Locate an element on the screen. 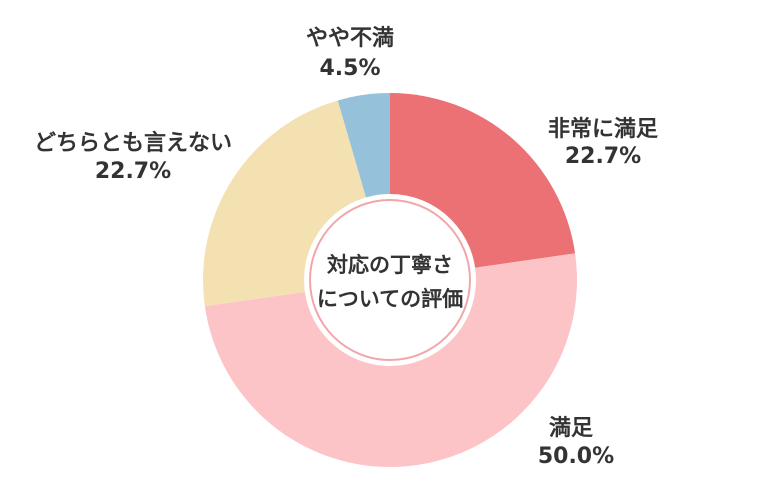 The height and width of the screenshot is (504, 780). slice-label-satisfied: 満足 is located at coordinates (571, 428).